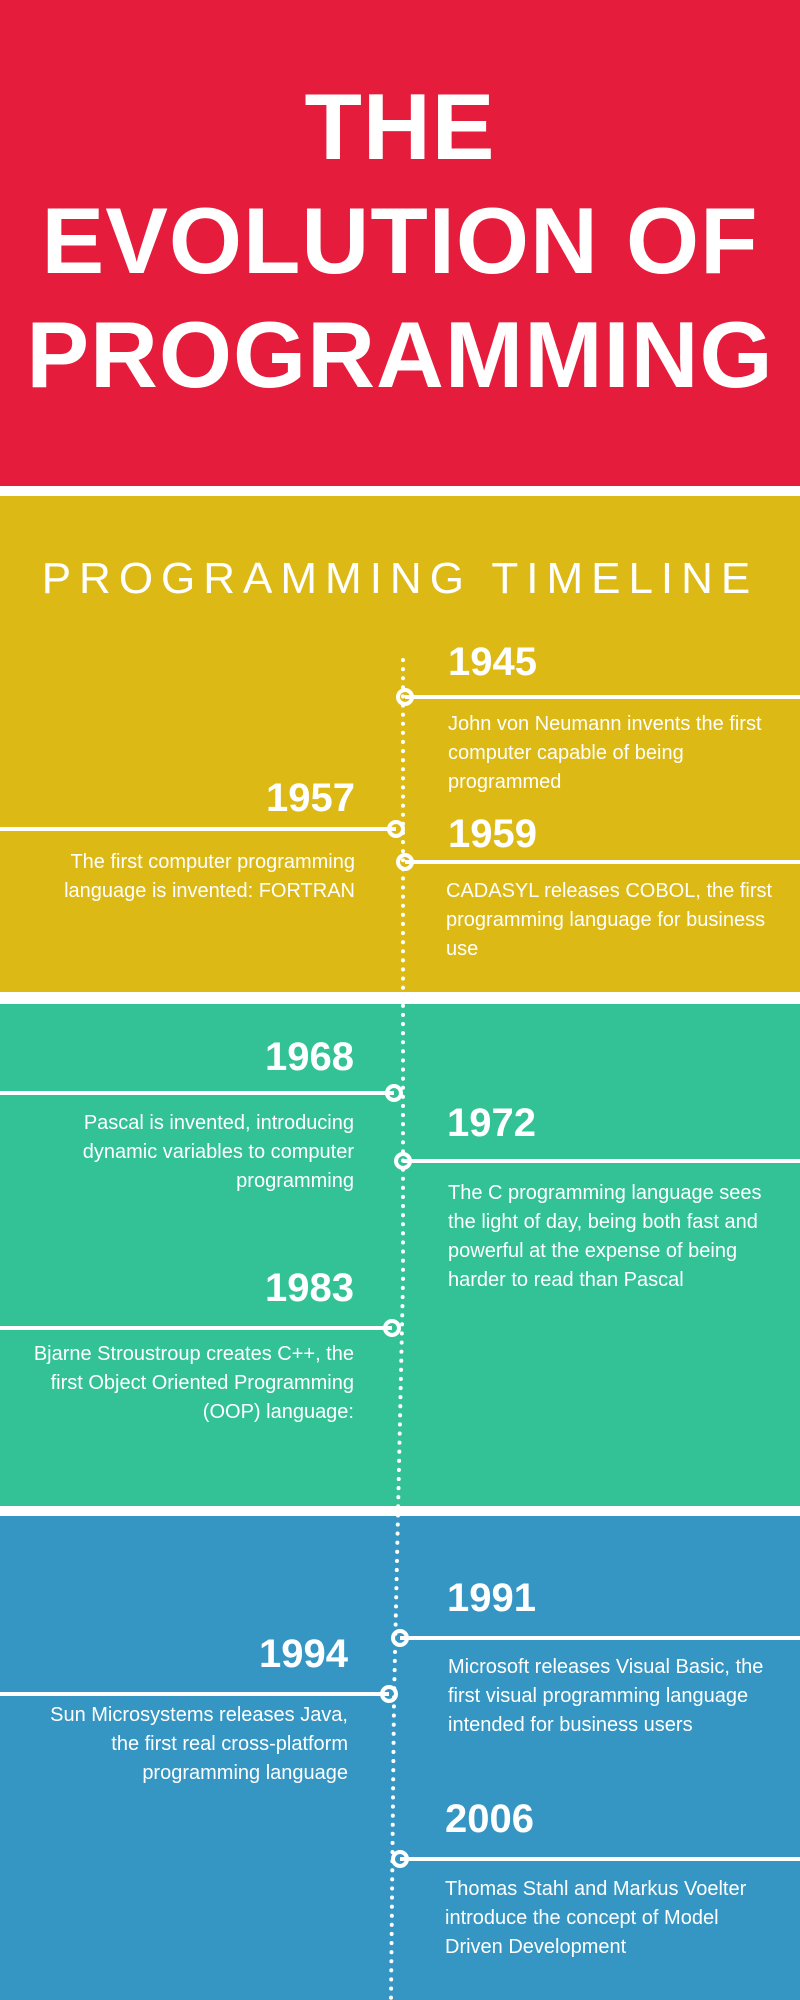 The image size is (800, 2000). What do you see at coordinates (492, 834) in the screenshot?
I see `year-1959: 1959` at bounding box center [492, 834].